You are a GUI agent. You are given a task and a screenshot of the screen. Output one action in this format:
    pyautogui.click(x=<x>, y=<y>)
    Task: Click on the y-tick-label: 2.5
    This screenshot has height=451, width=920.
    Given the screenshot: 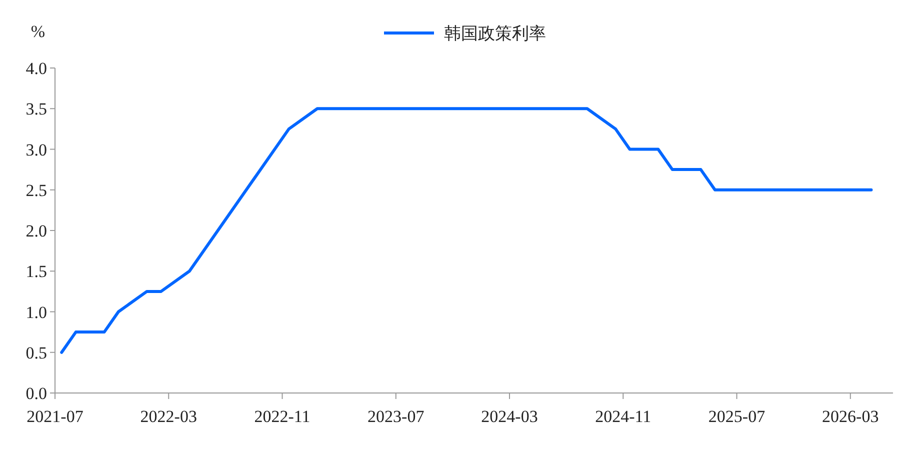 What is the action you would take?
    pyautogui.click(x=36, y=190)
    